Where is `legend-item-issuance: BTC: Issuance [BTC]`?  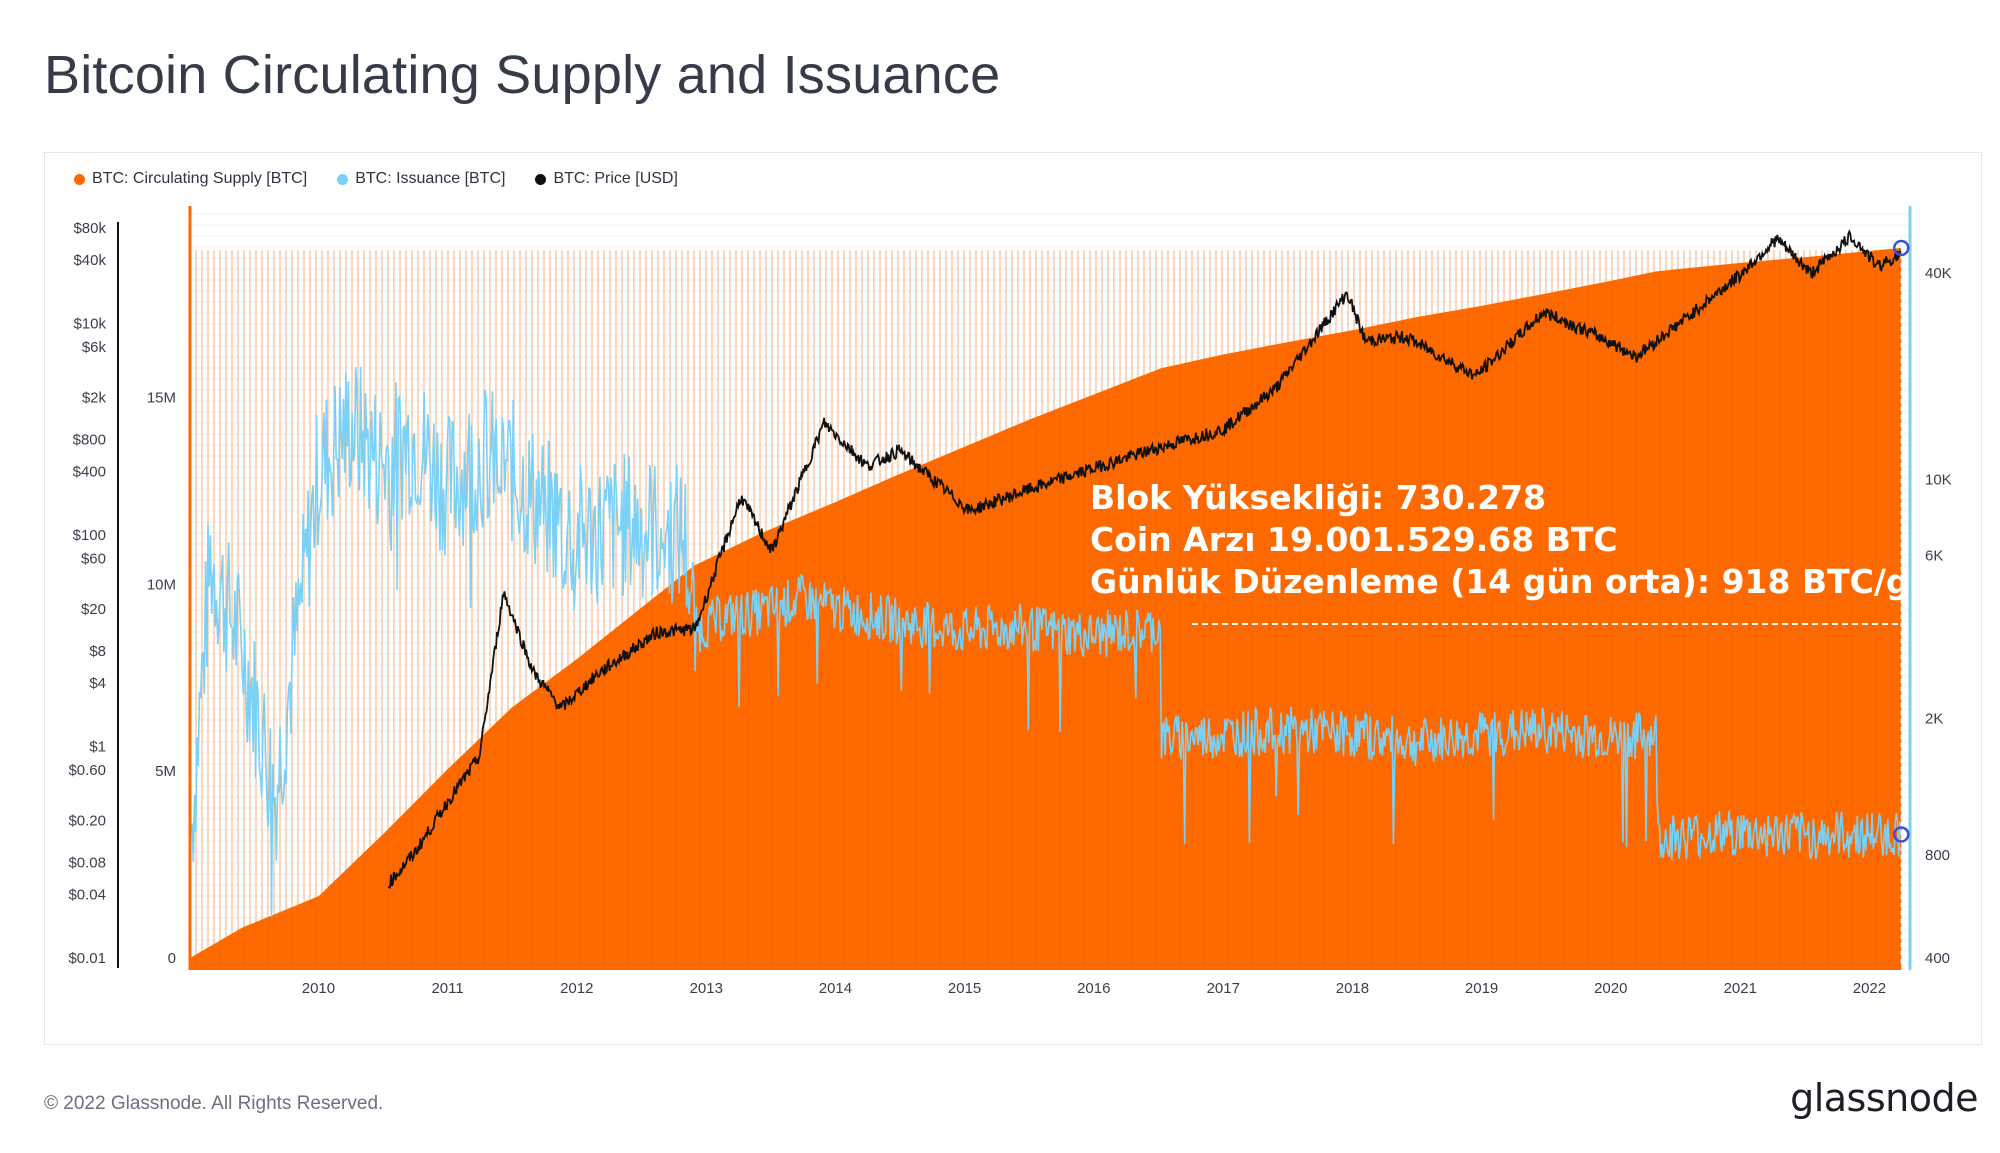
legend-item-issuance: BTC: Issuance [BTC] is located at coordinates (421, 179).